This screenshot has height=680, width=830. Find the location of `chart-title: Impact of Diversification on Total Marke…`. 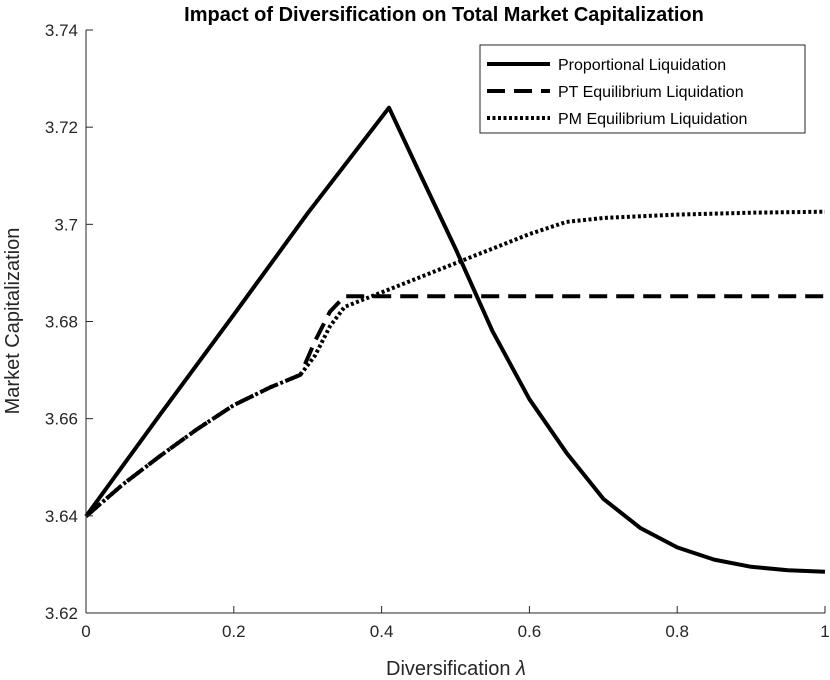

chart-title: Impact of Diversification on Total Marke… is located at coordinates (444, 15).